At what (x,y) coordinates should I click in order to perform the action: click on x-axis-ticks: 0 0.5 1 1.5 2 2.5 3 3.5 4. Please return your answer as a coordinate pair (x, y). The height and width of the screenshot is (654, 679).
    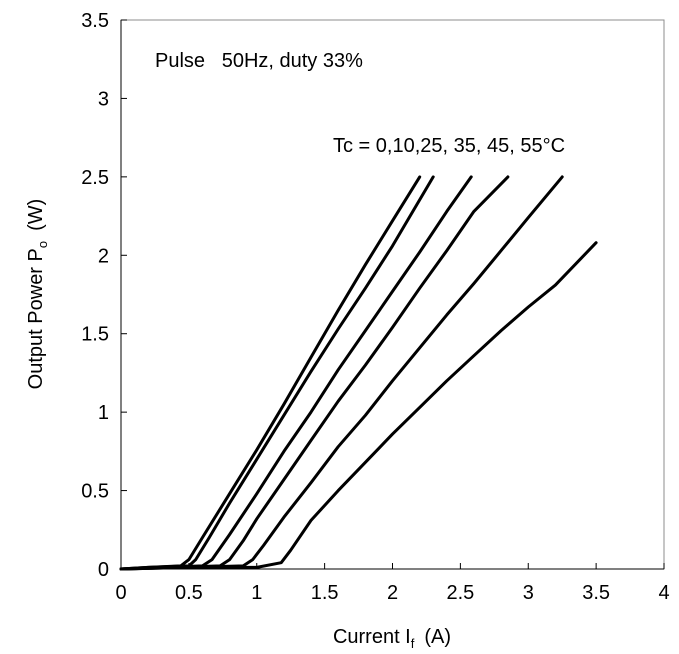
    Looking at the image, I should click on (392, 583).